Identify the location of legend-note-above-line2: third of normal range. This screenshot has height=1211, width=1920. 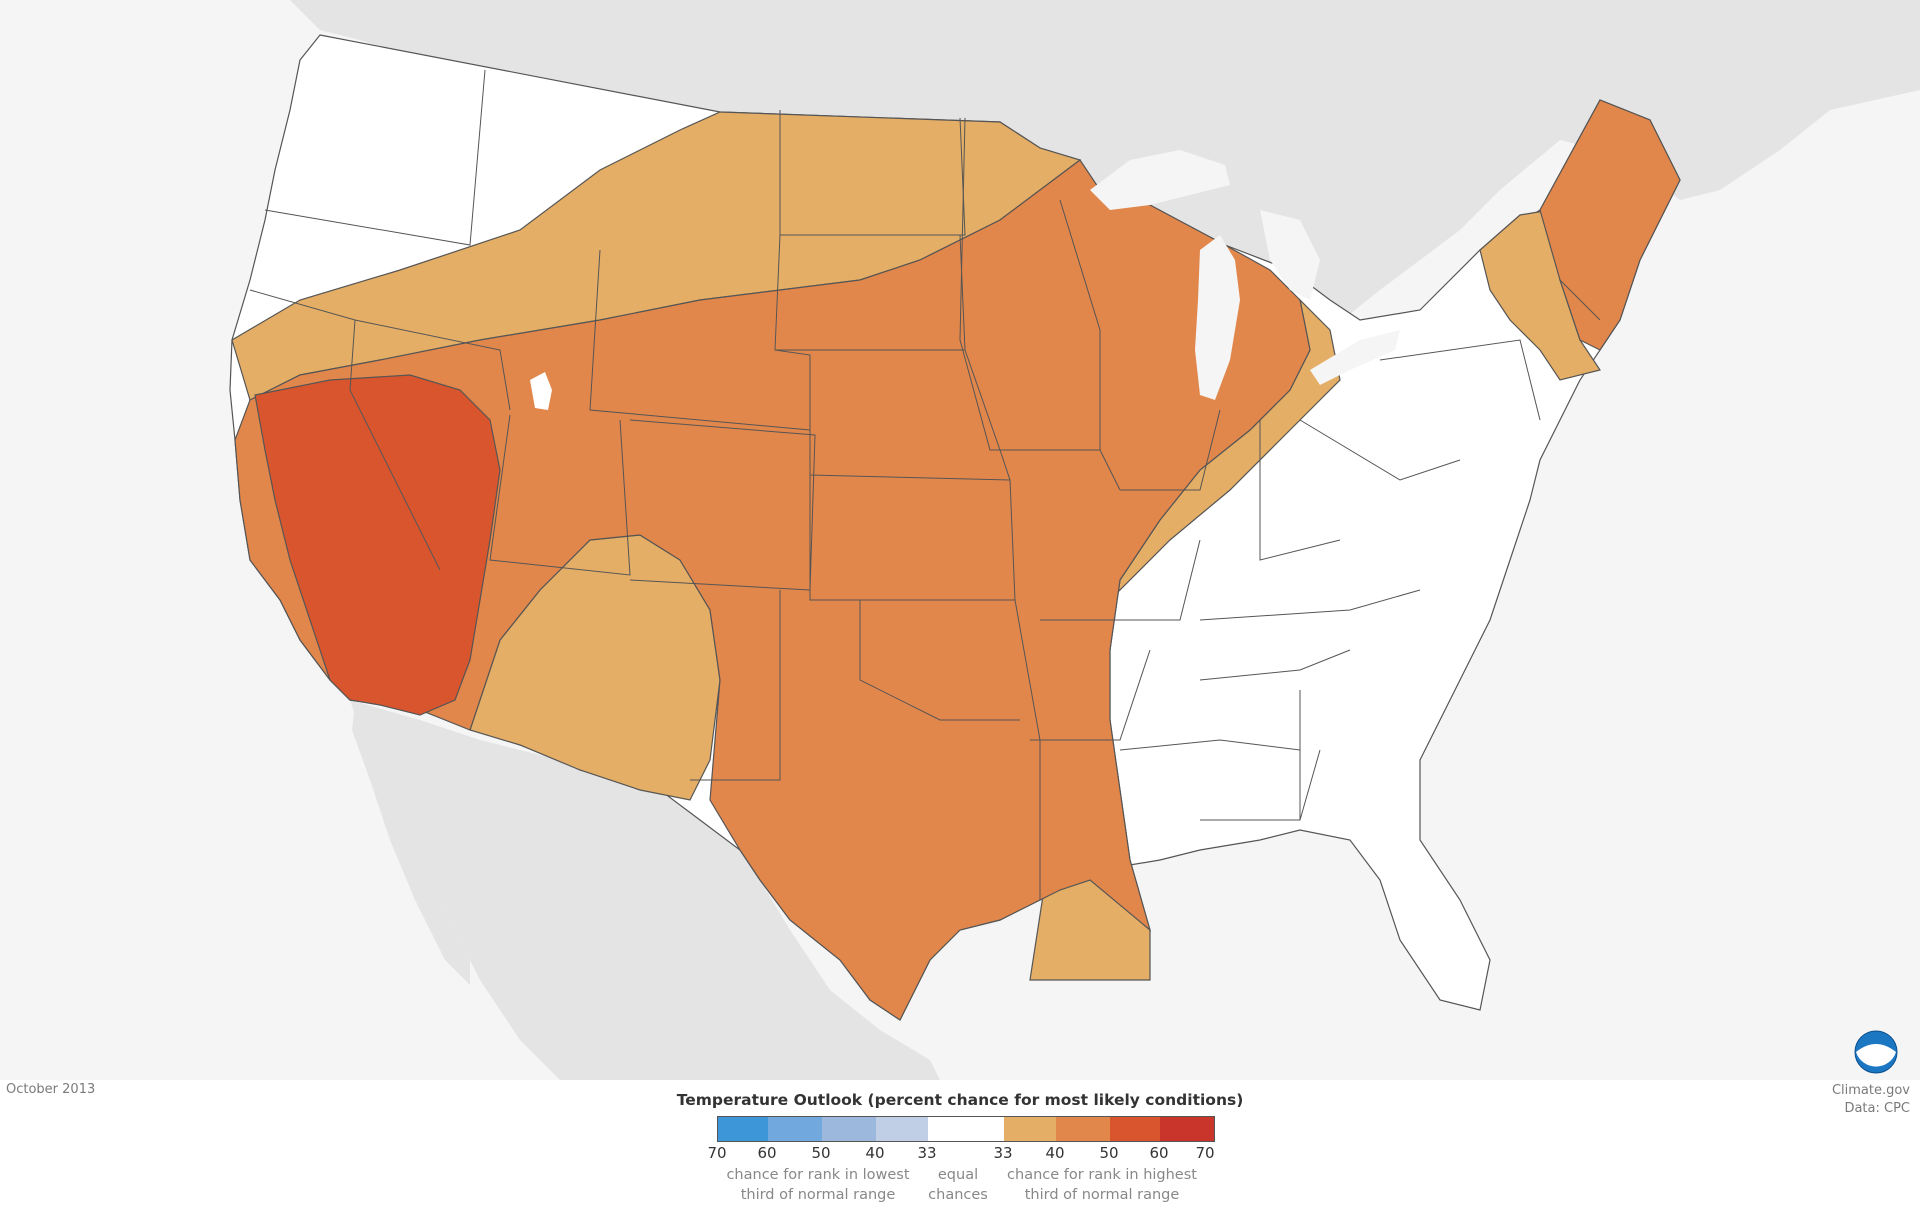
(1102, 1195).